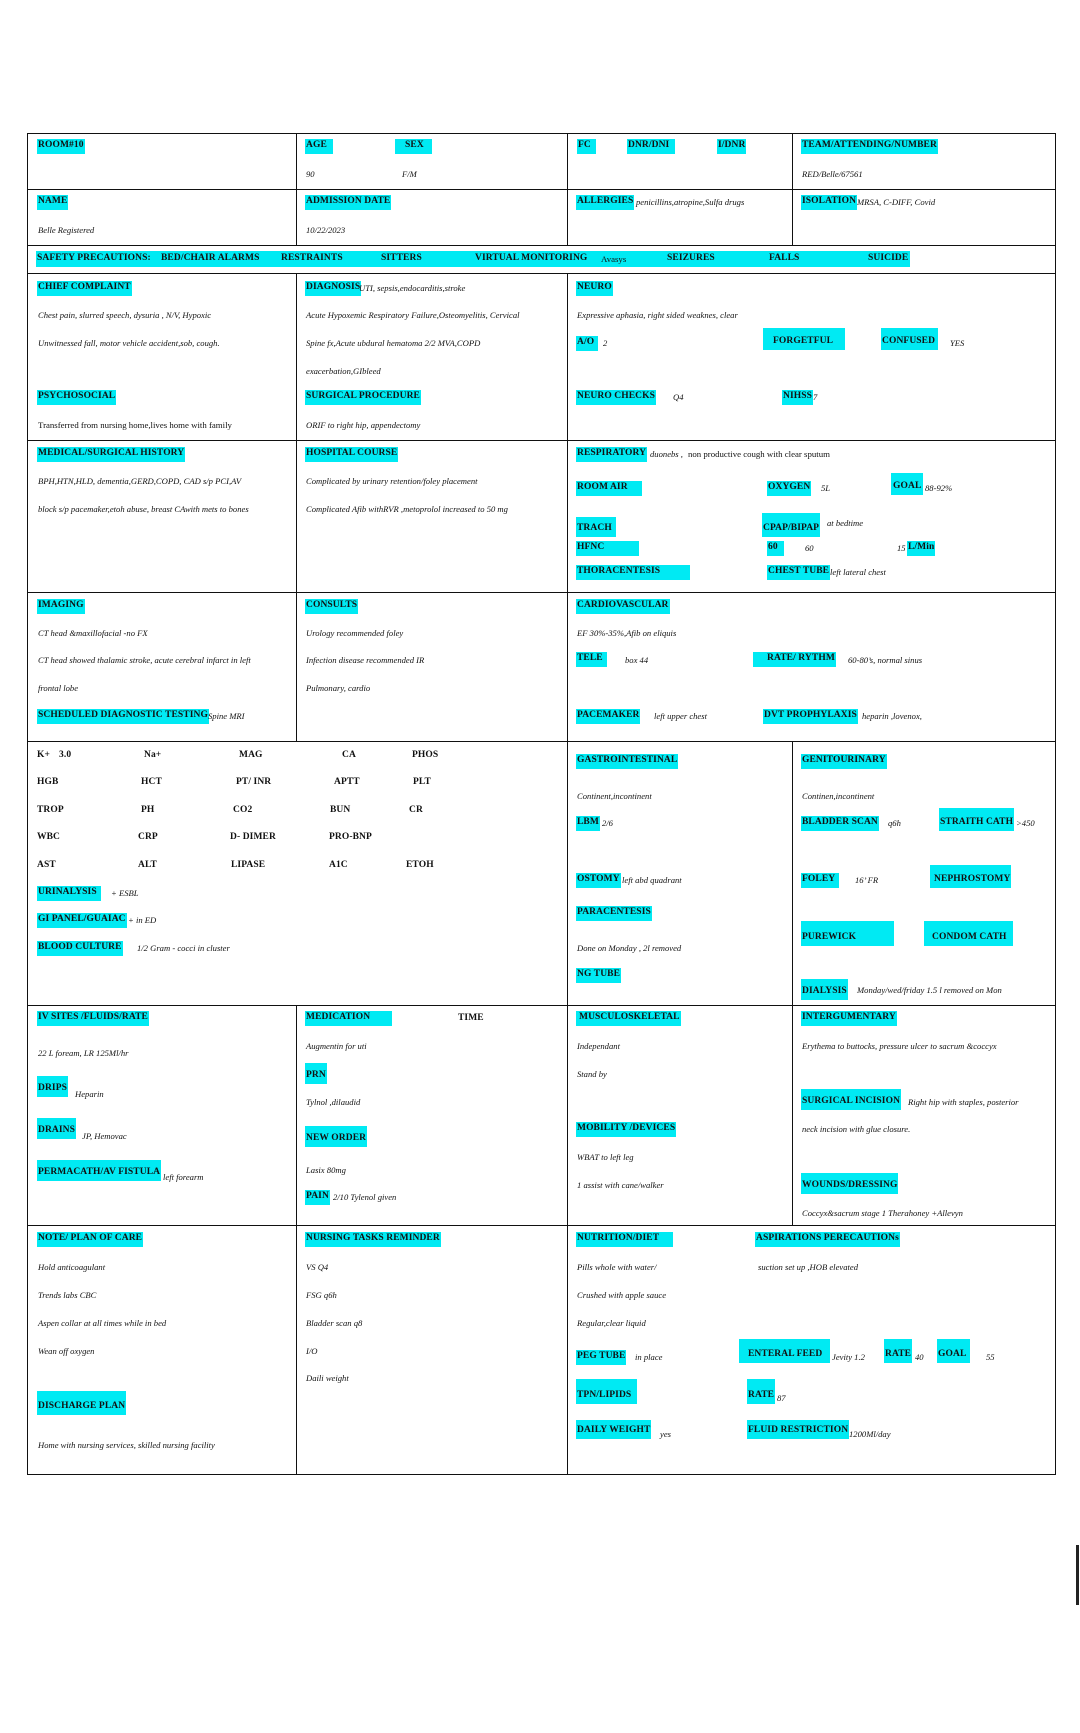  I want to click on flow-rate-value: 15, so click(901, 548).